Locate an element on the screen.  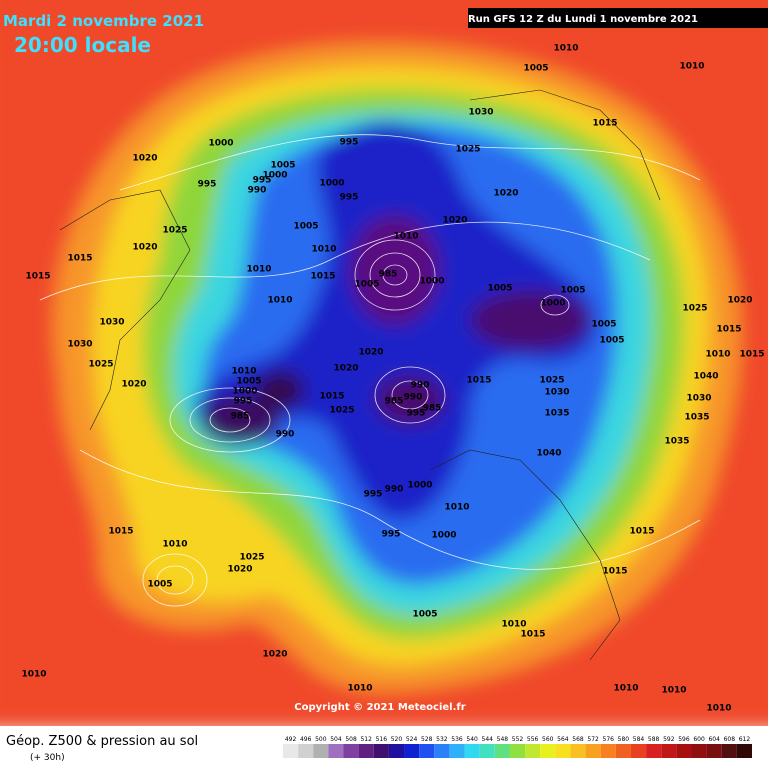
footer-title: Géop. Z500 & pression au sol is located at coordinates (102, 741).